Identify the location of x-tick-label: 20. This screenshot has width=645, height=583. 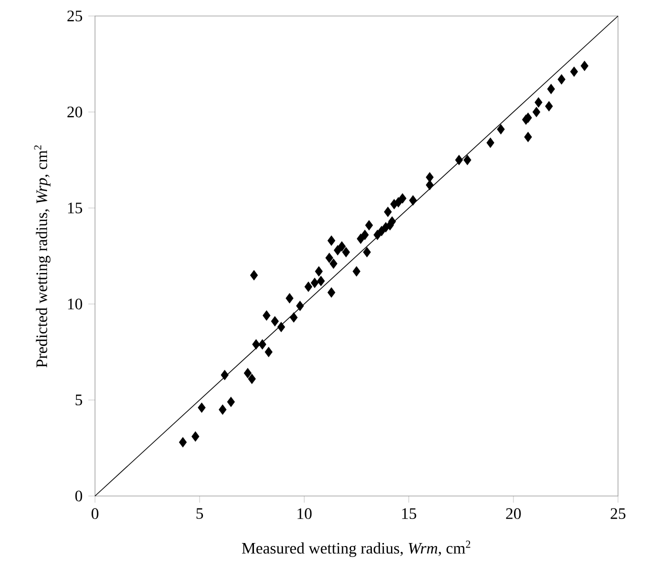
(513, 514).